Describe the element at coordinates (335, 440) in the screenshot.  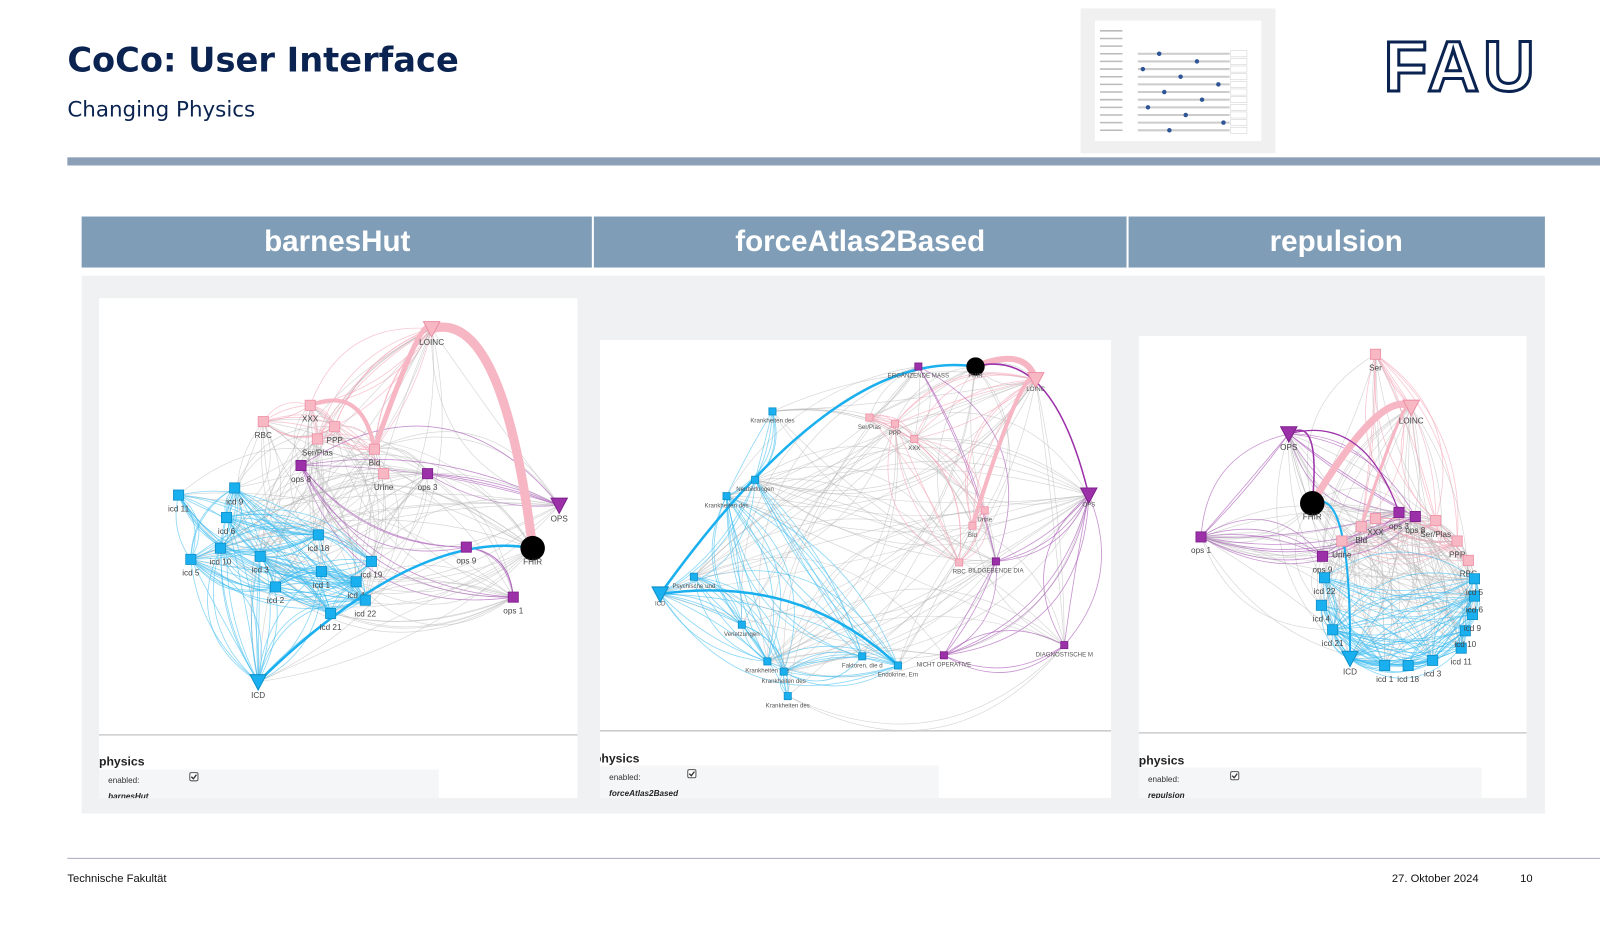
I see `node-label: PPP` at that location.